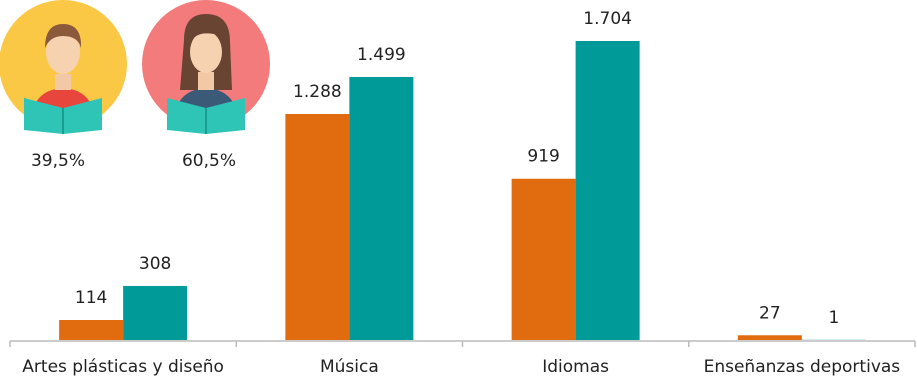 The width and height of the screenshot is (917, 378). What do you see at coordinates (381, 55) in the screenshot?
I see `value-label: 1.499` at bounding box center [381, 55].